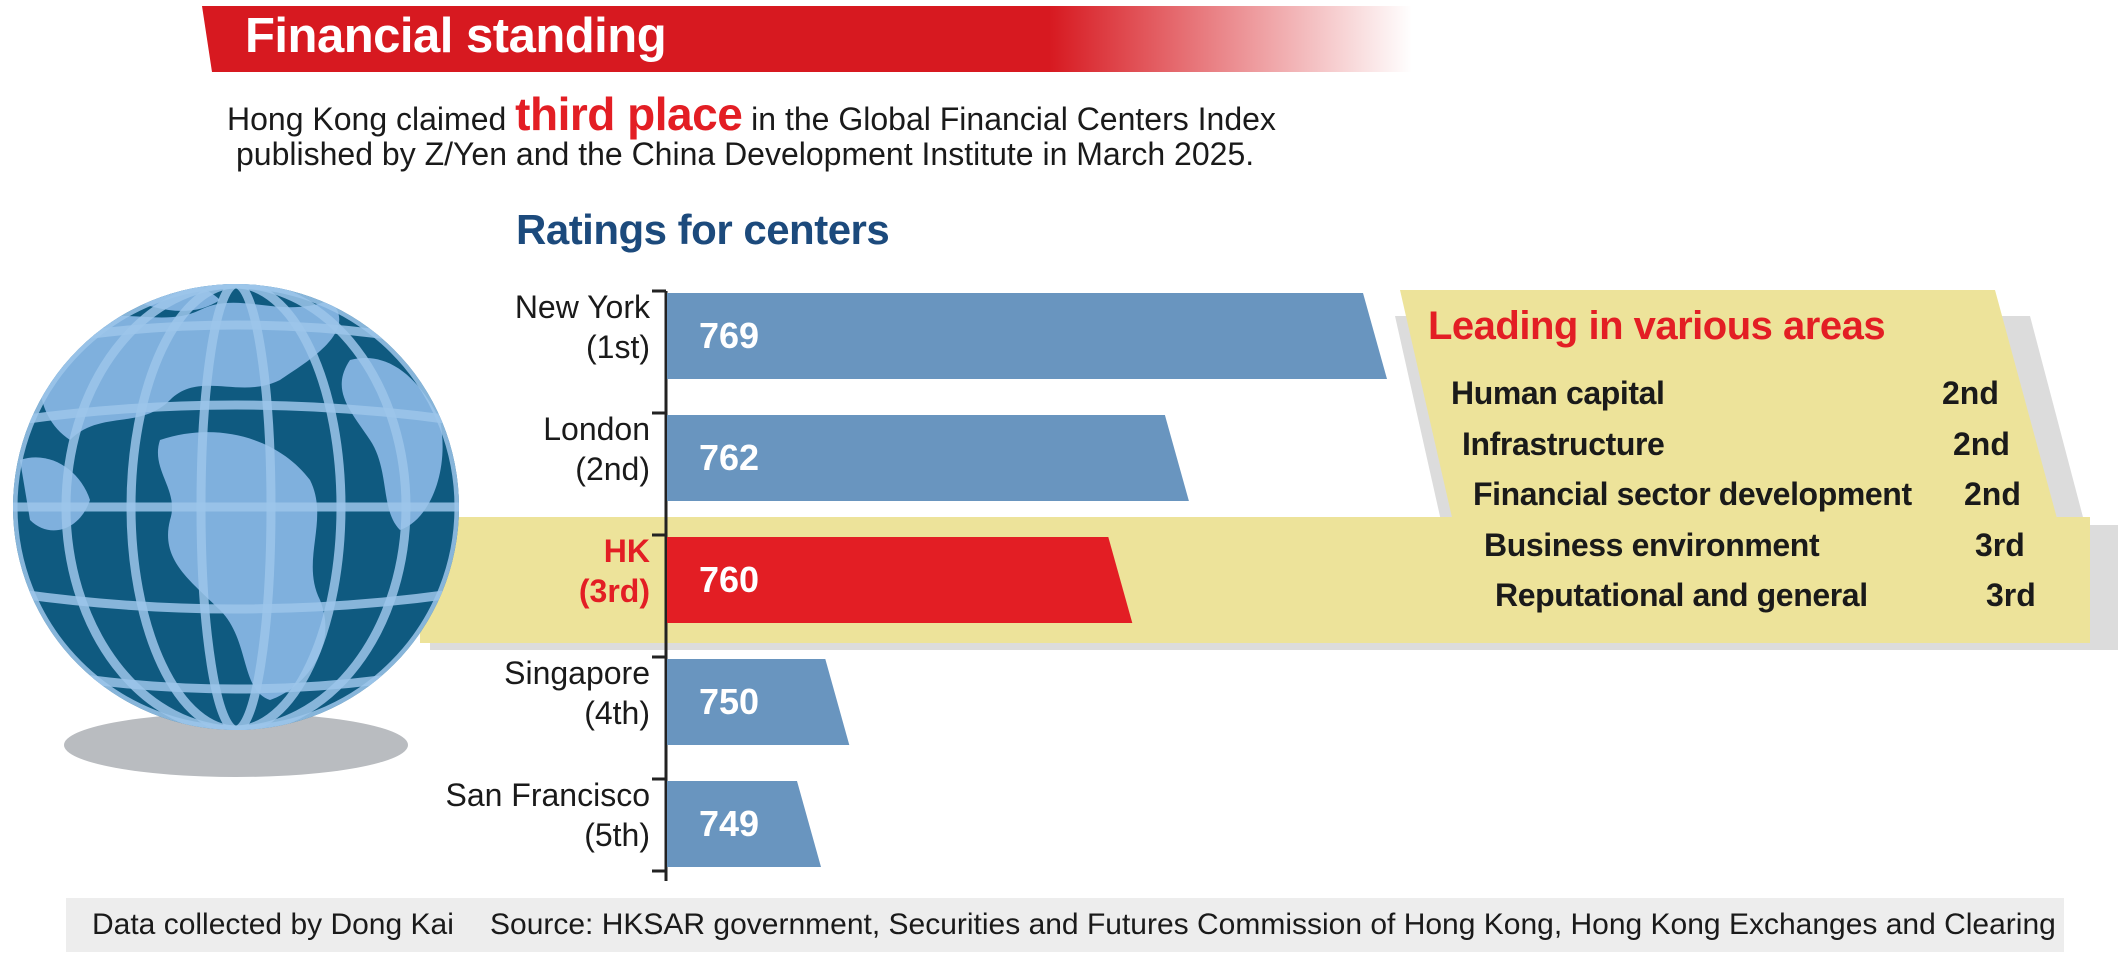 The image size is (2118, 955). I want to click on data-label: 760, so click(729, 579).